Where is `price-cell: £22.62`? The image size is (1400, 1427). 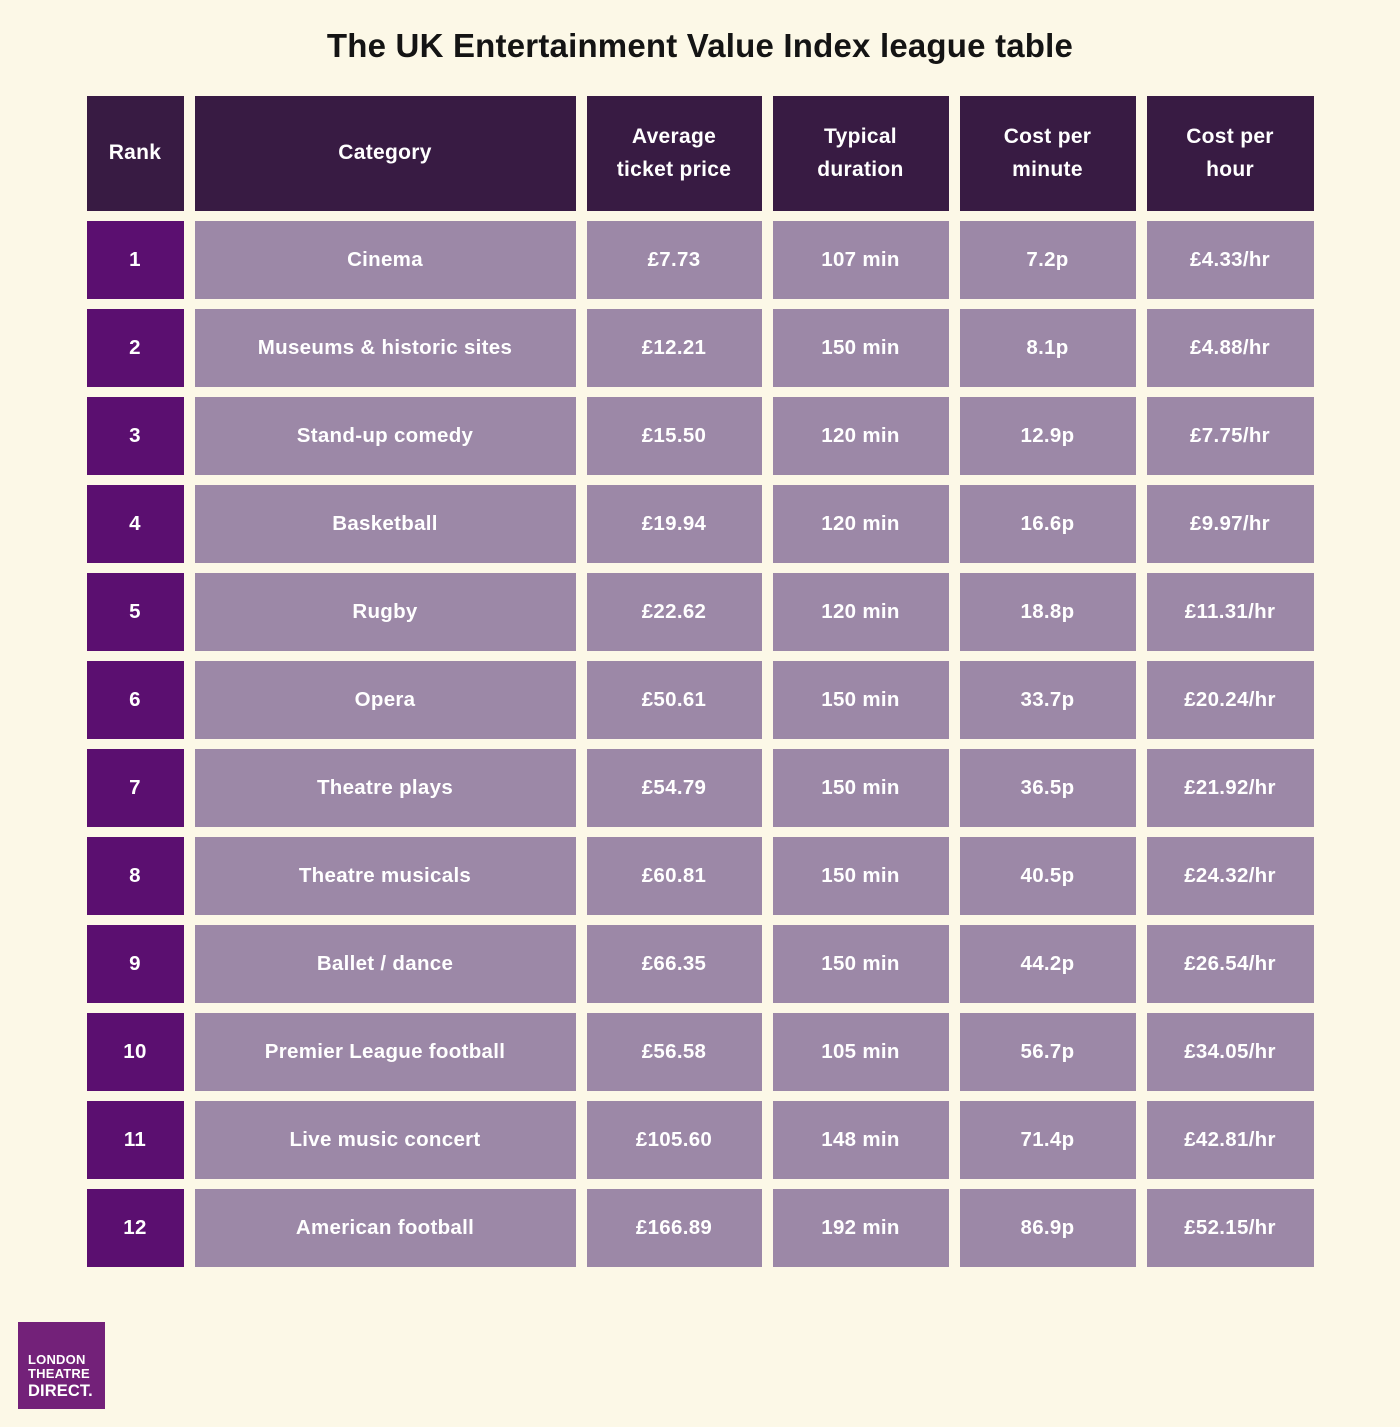
price-cell: £22.62 is located at coordinates (674, 612).